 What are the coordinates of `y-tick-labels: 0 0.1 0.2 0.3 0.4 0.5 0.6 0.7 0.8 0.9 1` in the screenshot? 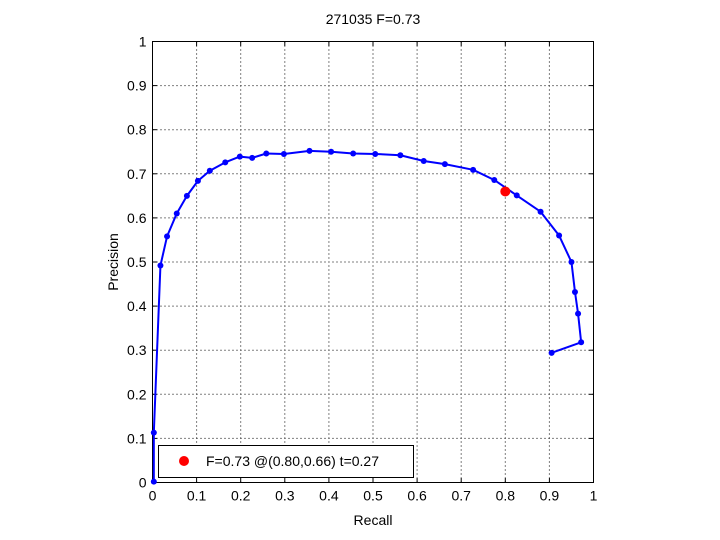 It's located at (137, 262).